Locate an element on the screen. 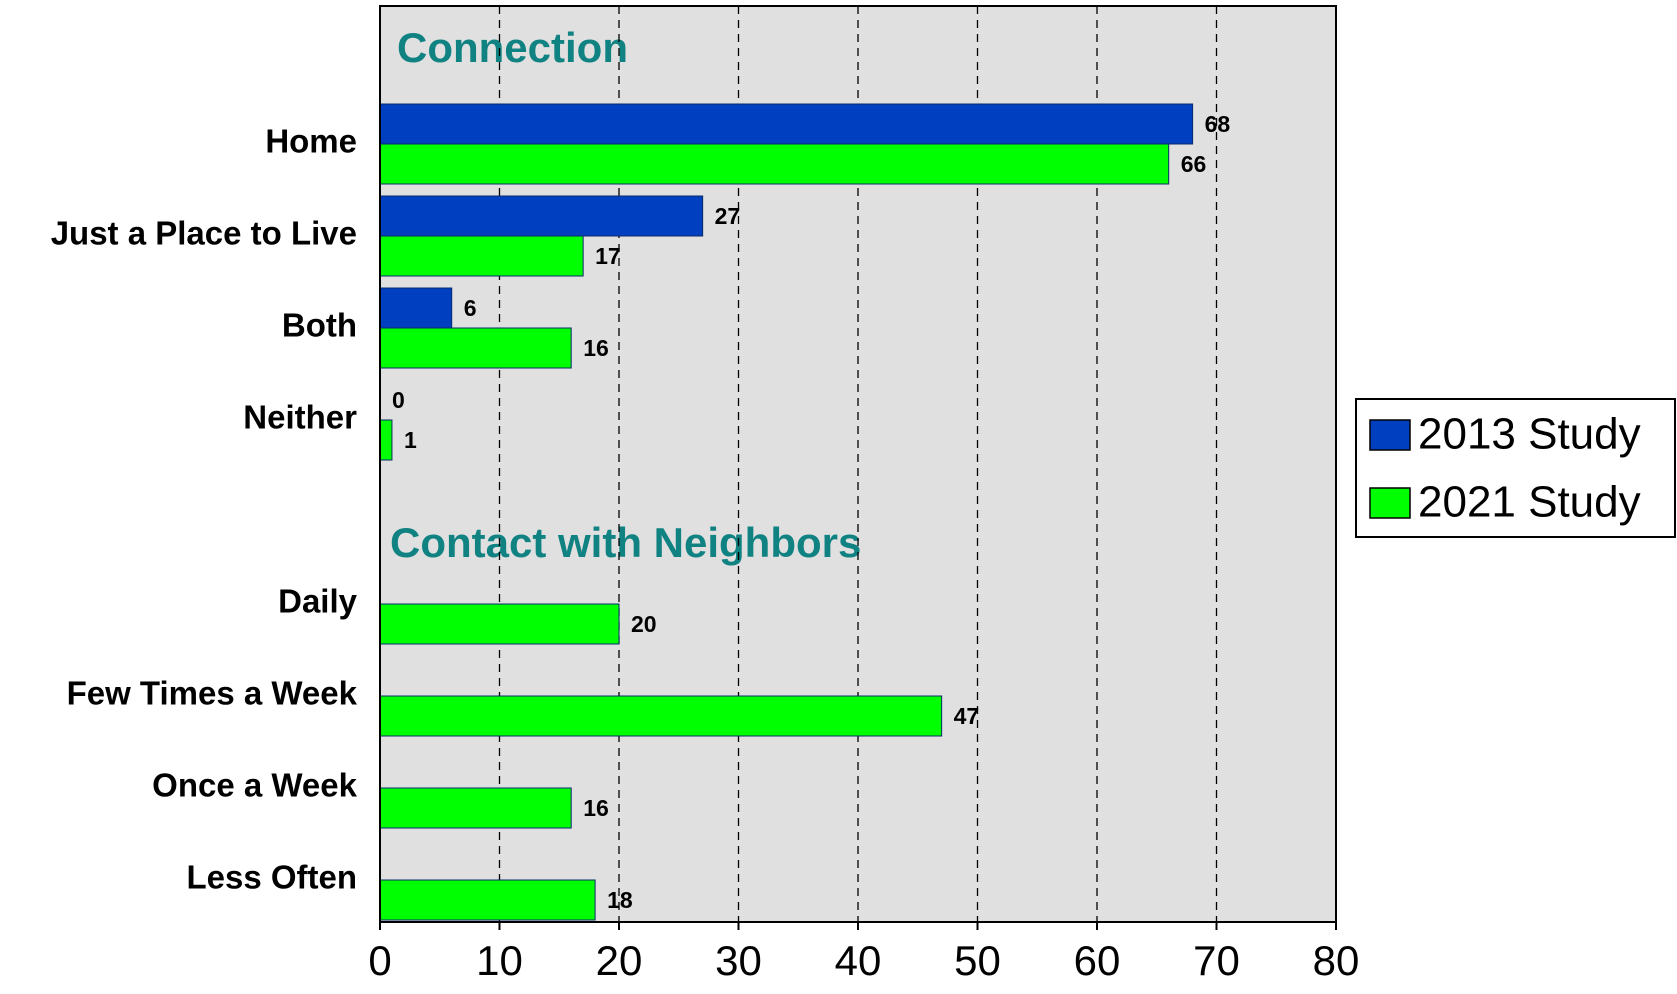  category-label: Home is located at coordinates (311, 141).